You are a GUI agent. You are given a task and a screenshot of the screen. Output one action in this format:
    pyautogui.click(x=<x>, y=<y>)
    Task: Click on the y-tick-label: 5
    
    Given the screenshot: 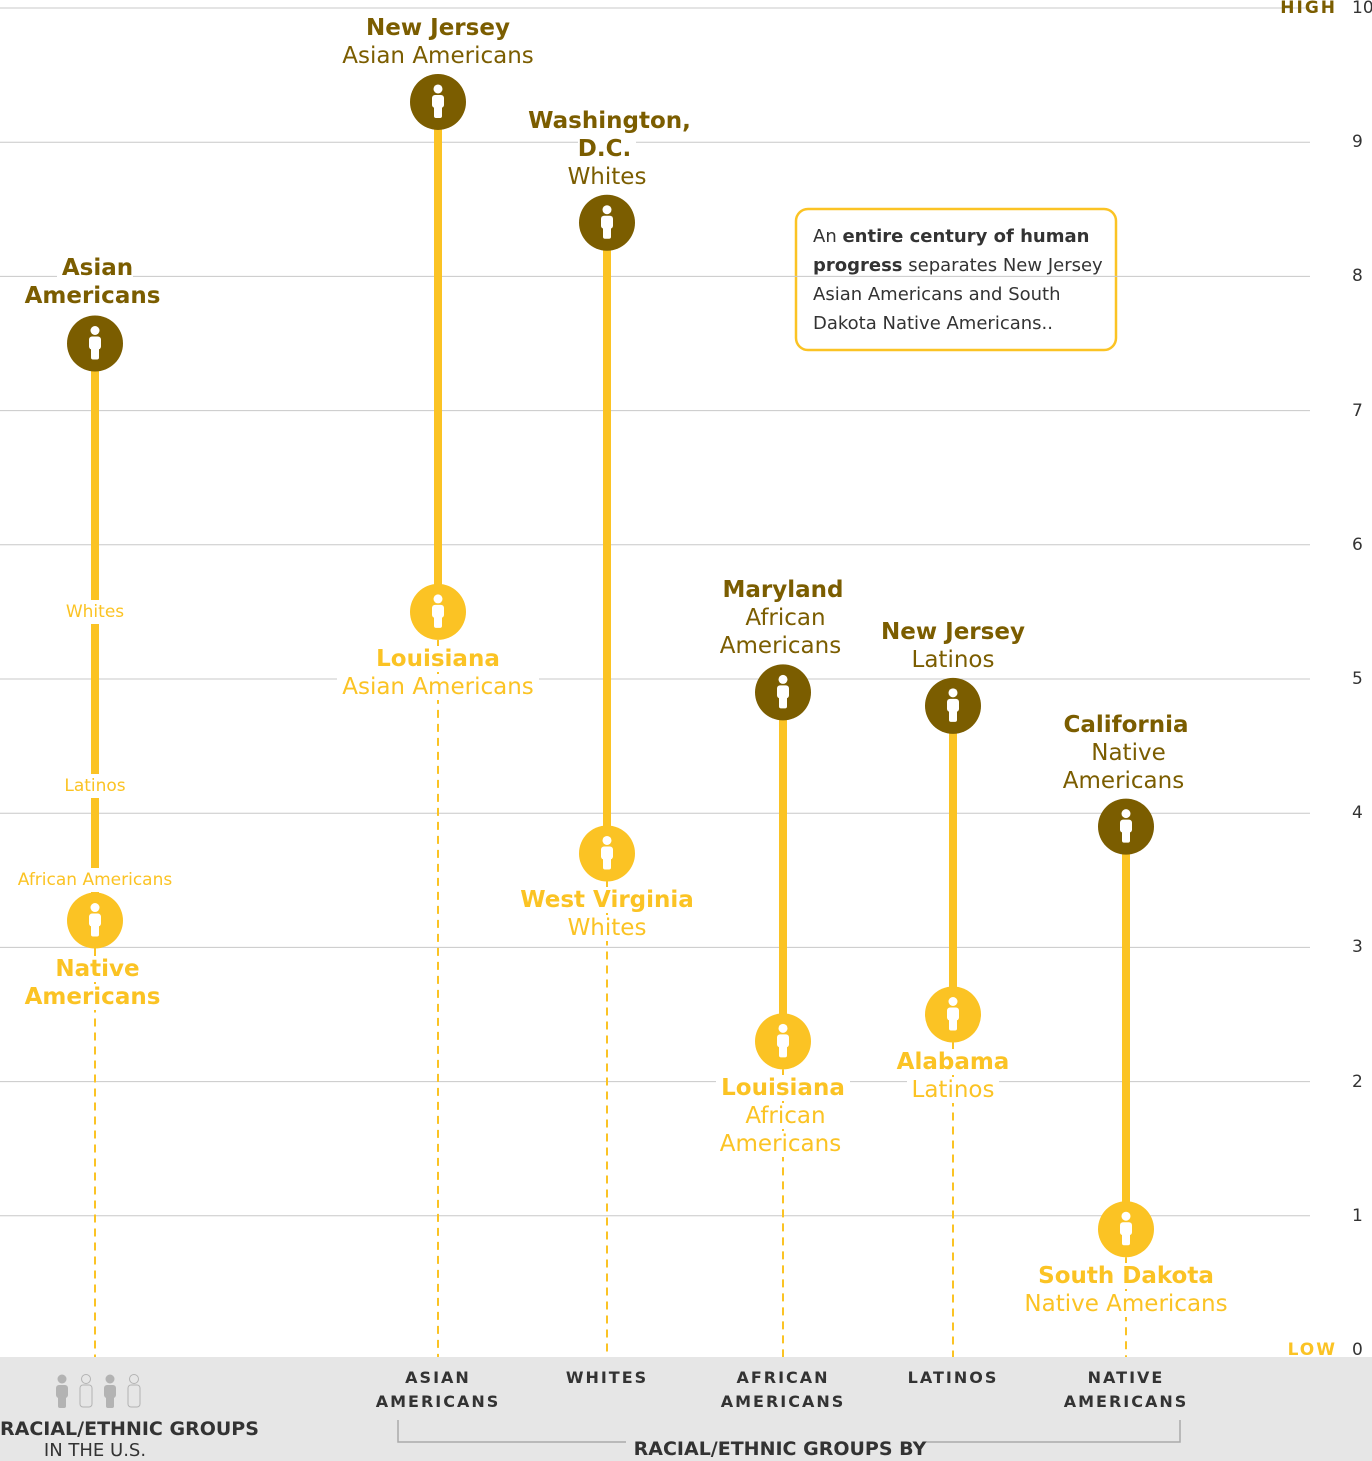 What is the action you would take?
    pyautogui.click(x=1357, y=679)
    